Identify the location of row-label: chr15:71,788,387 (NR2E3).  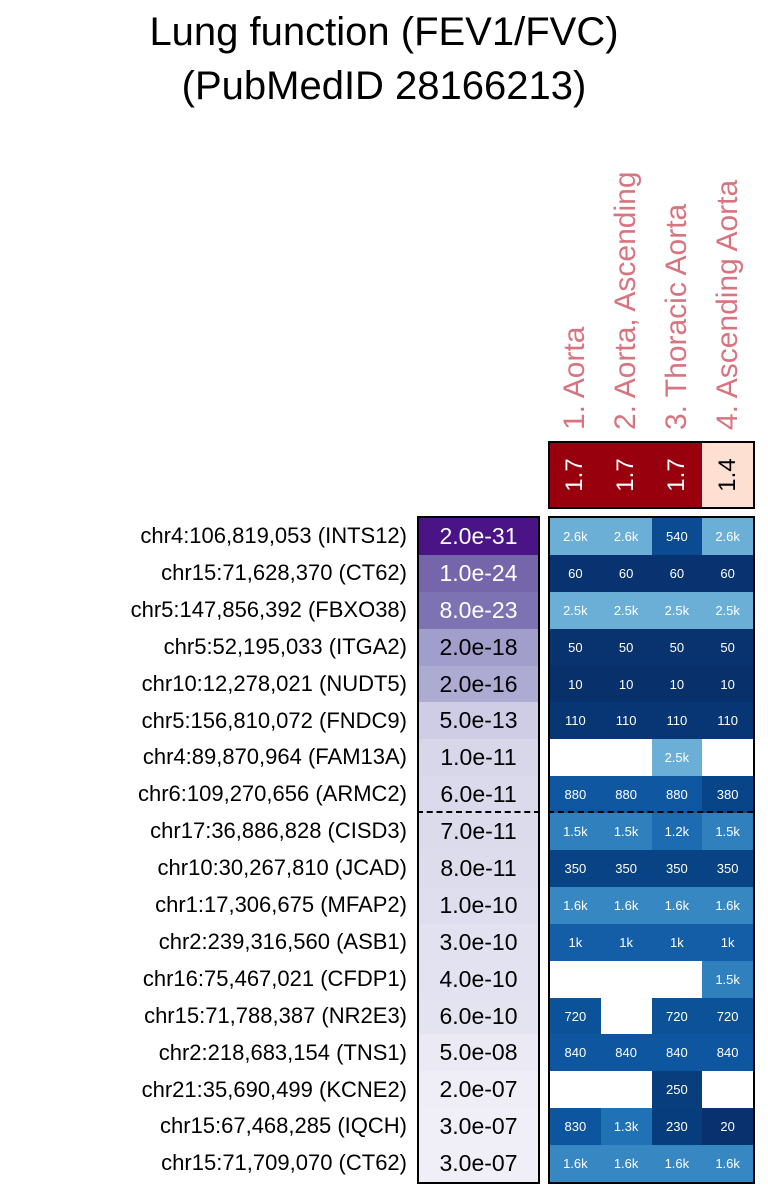
(275, 1015).